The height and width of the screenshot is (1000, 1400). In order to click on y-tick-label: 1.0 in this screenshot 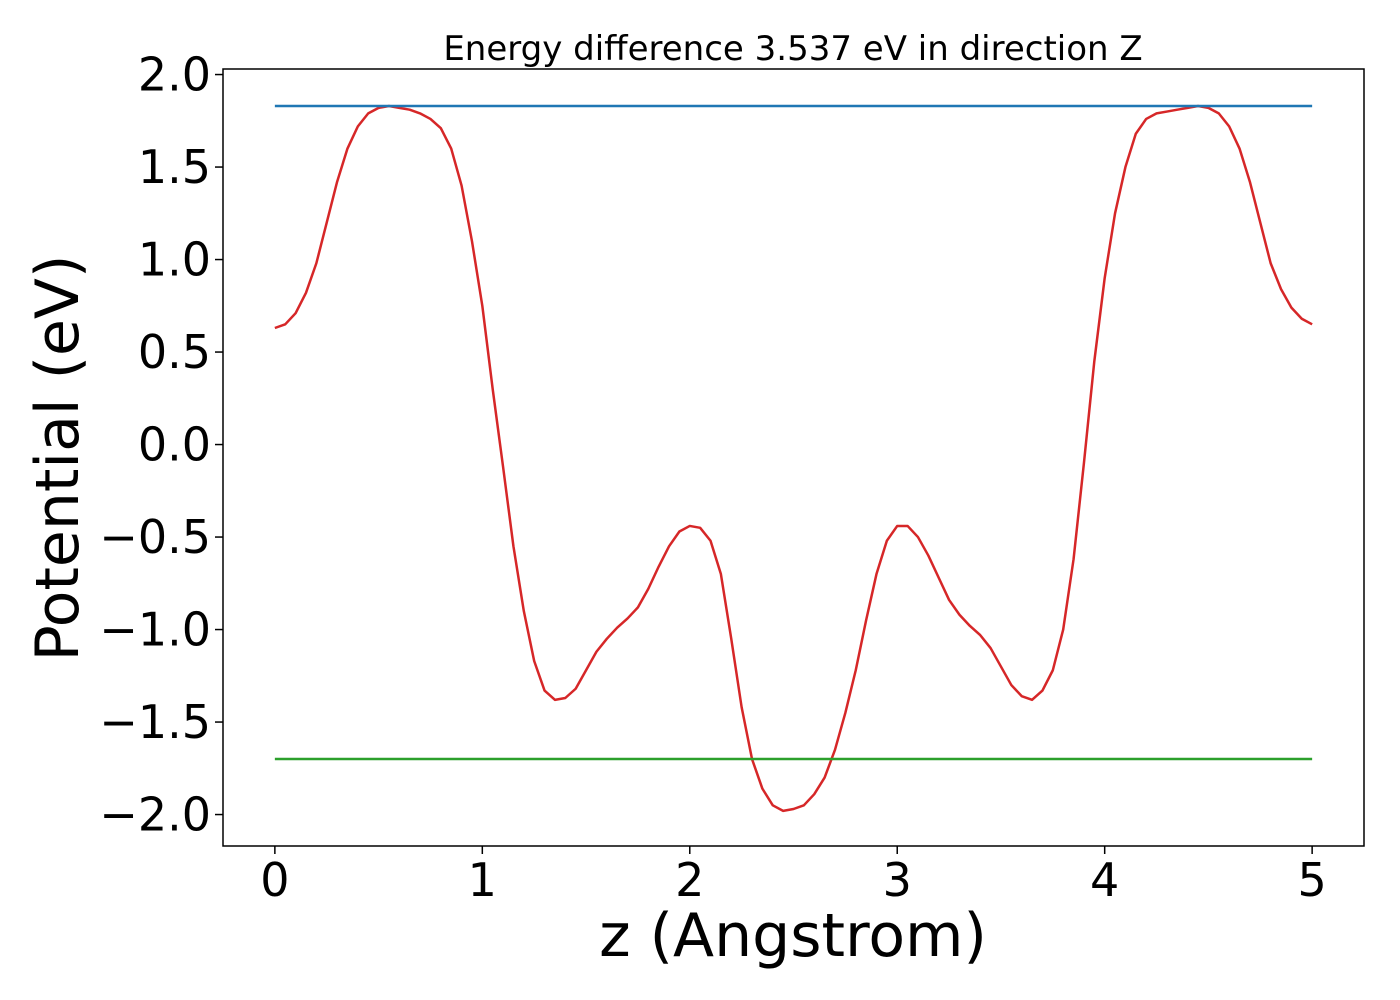, I will do `click(174, 260)`.